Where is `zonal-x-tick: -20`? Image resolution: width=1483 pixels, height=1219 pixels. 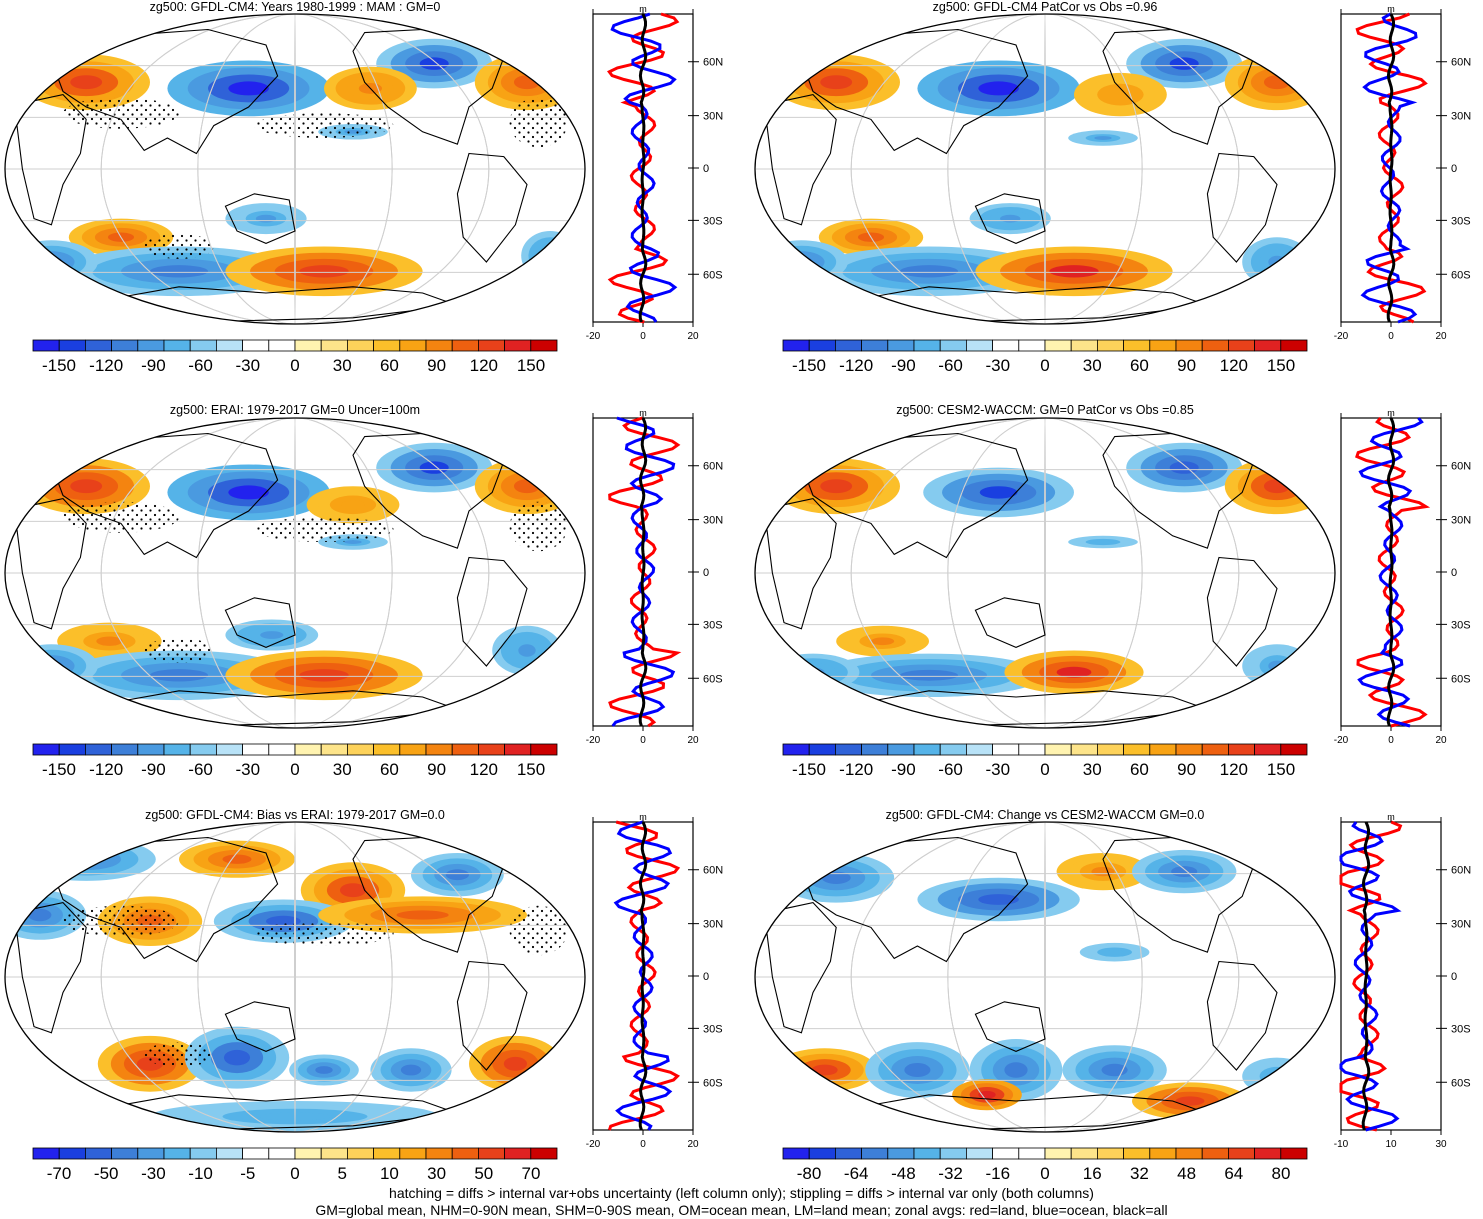 zonal-x-tick: -20 is located at coordinates (593, 336).